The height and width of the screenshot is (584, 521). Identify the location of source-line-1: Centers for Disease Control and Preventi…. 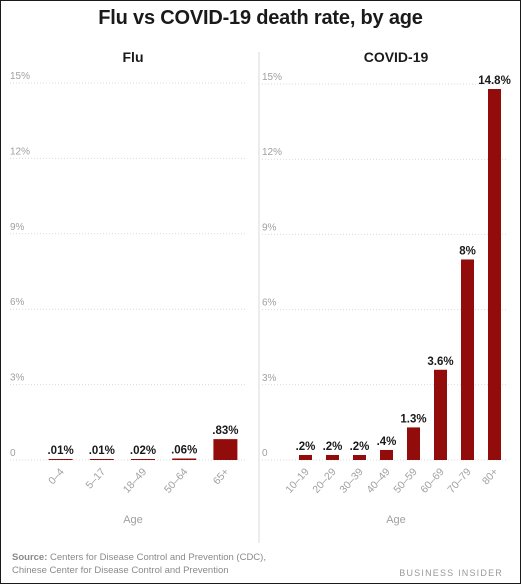
(158, 557).